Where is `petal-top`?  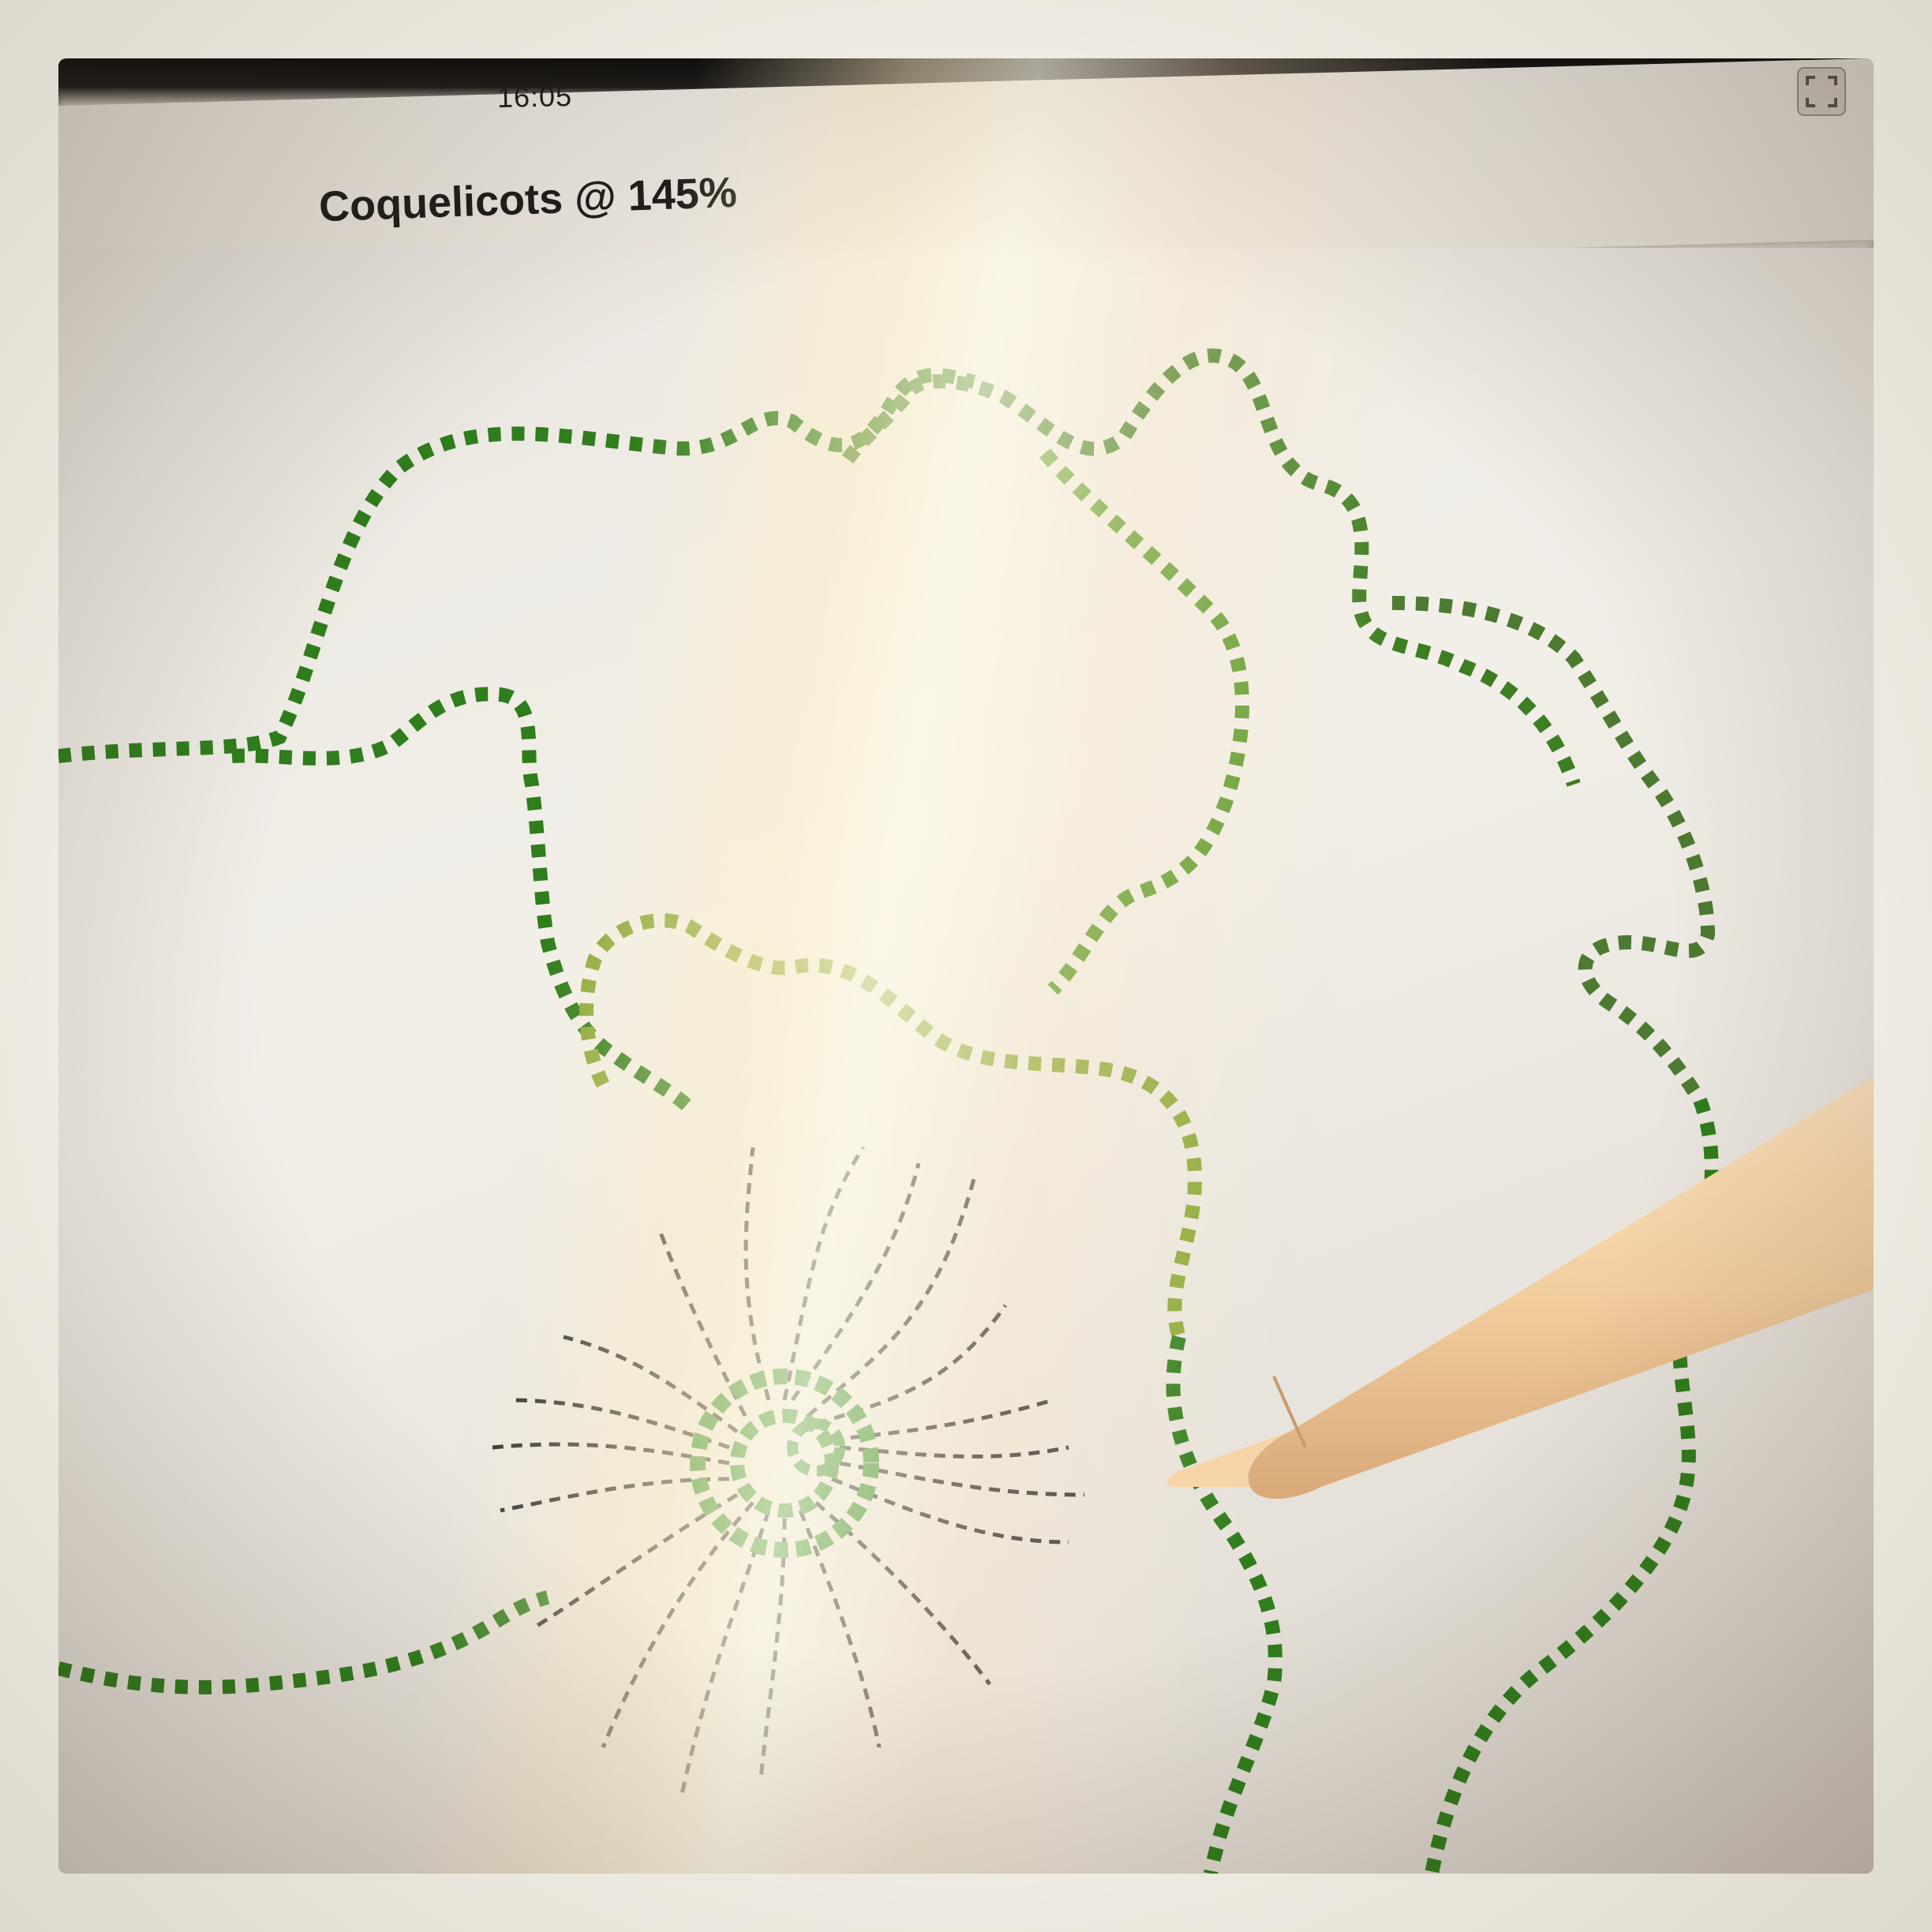
petal-top is located at coordinates (1211, 567).